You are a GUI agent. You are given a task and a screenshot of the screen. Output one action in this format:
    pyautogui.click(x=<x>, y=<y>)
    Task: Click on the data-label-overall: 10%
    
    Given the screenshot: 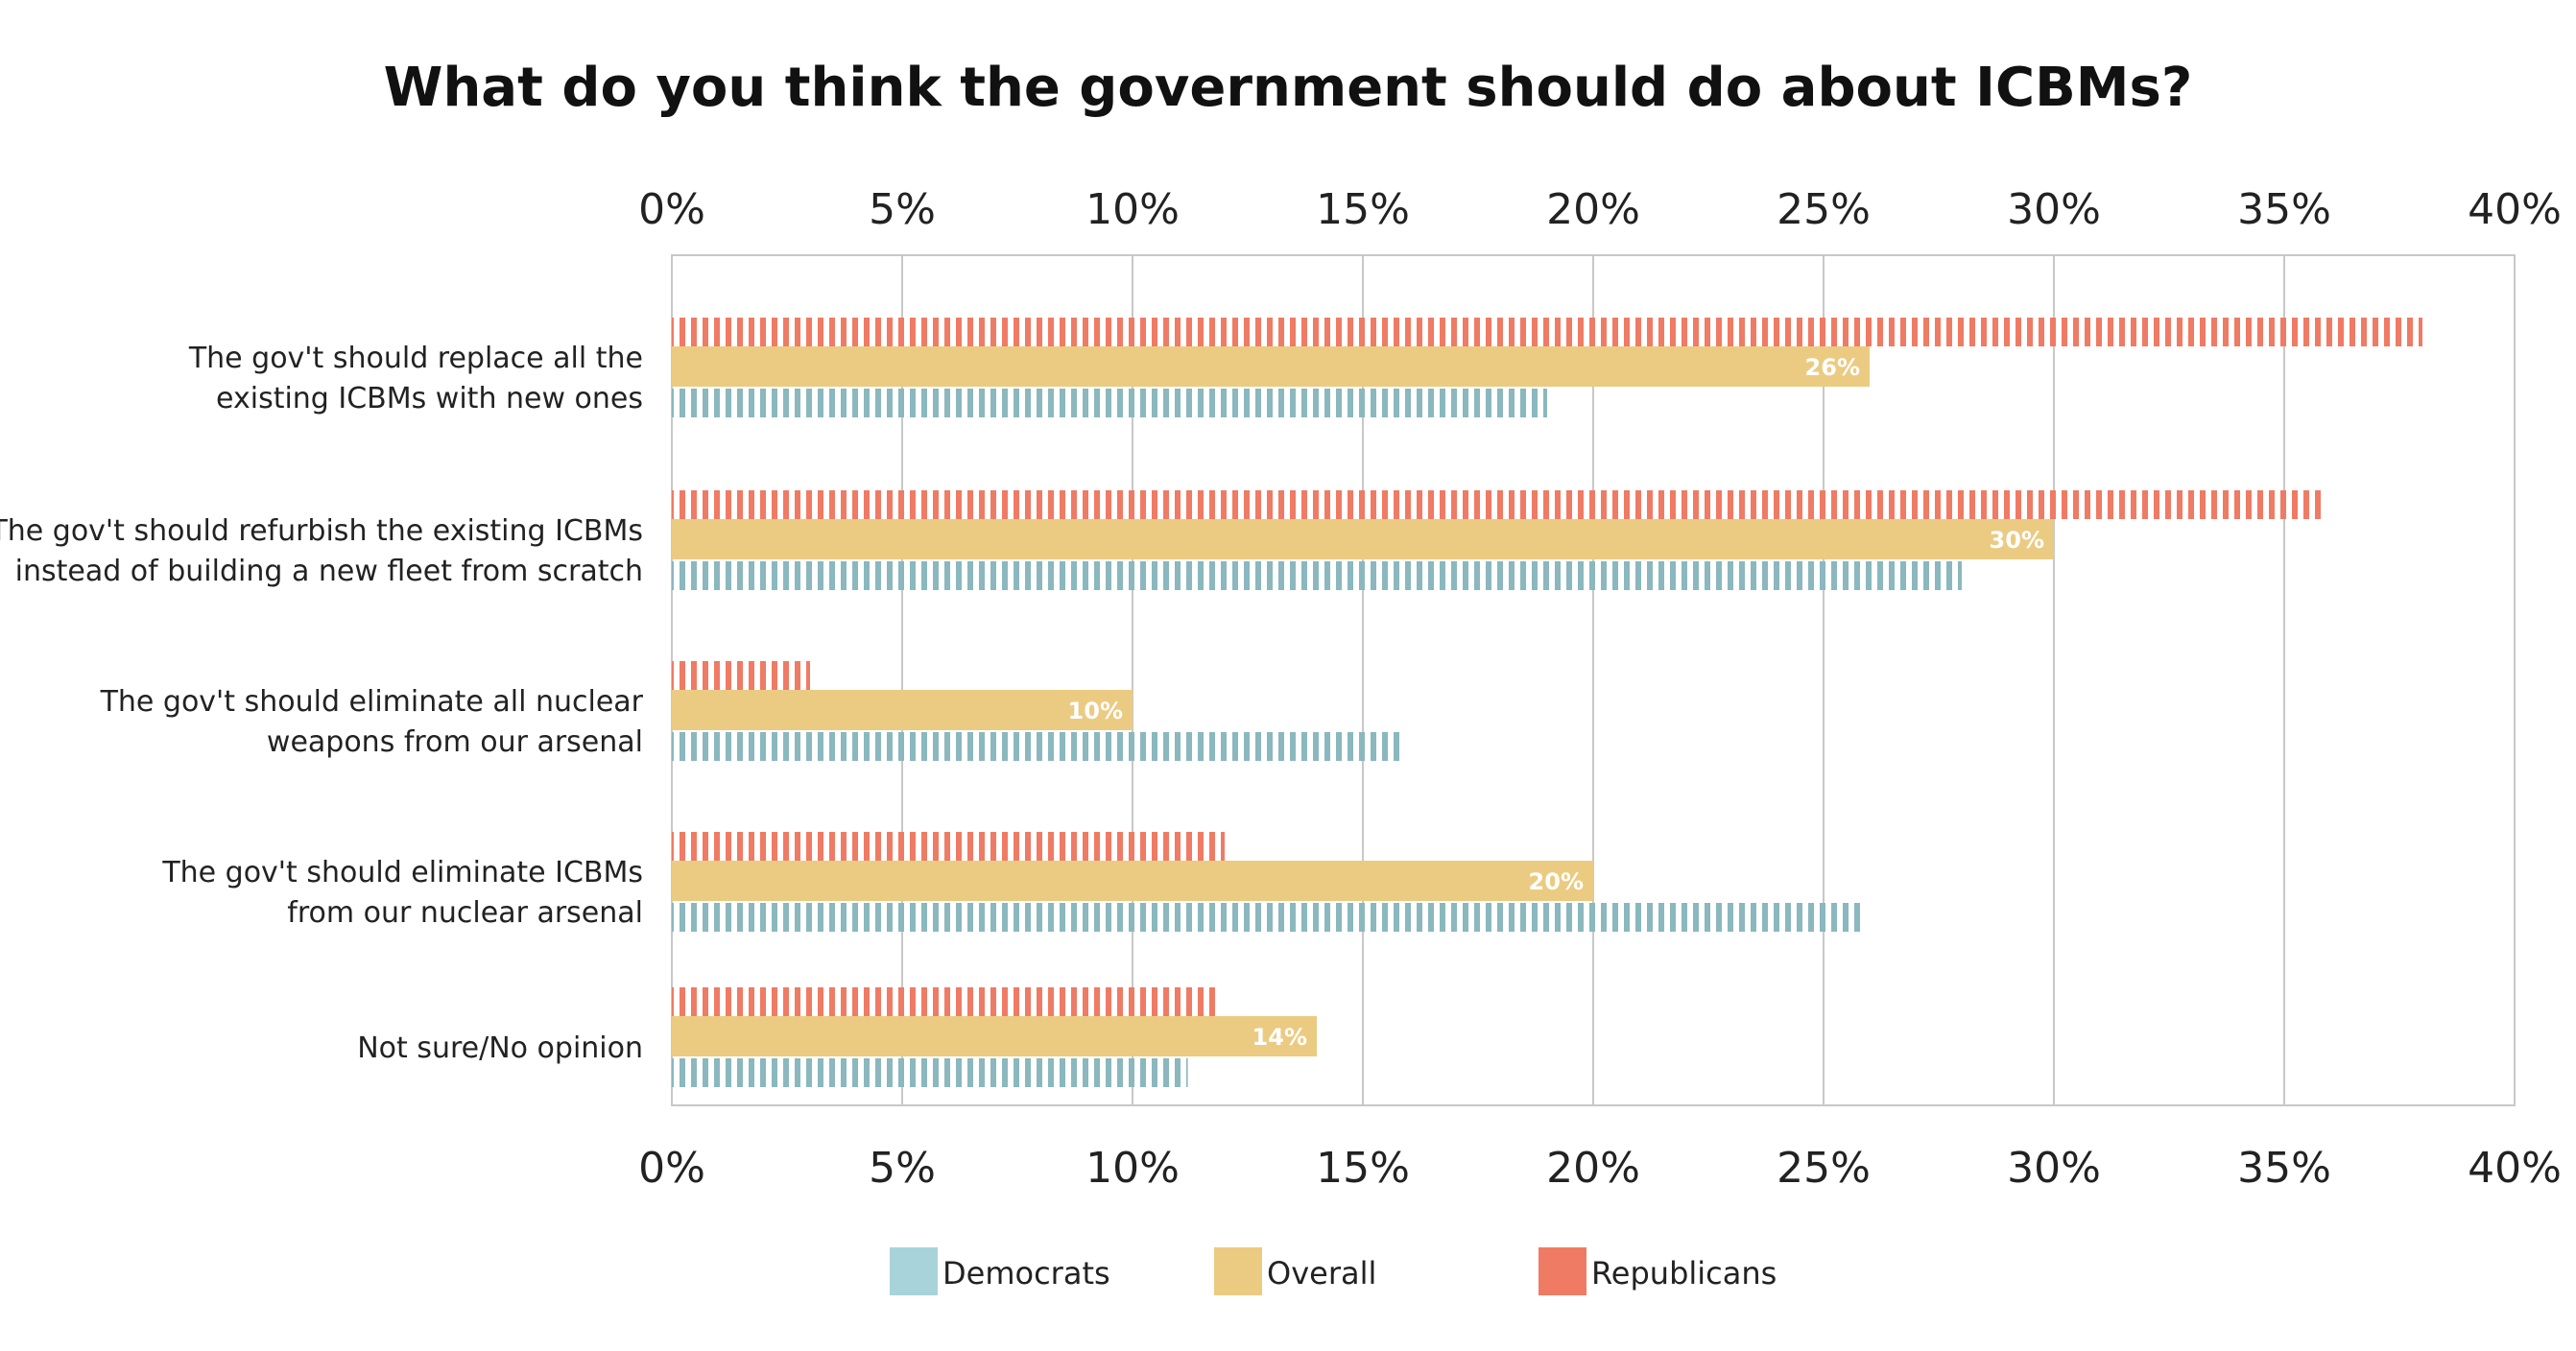 What is the action you would take?
    pyautogui.click(x=1095, y=711)
    